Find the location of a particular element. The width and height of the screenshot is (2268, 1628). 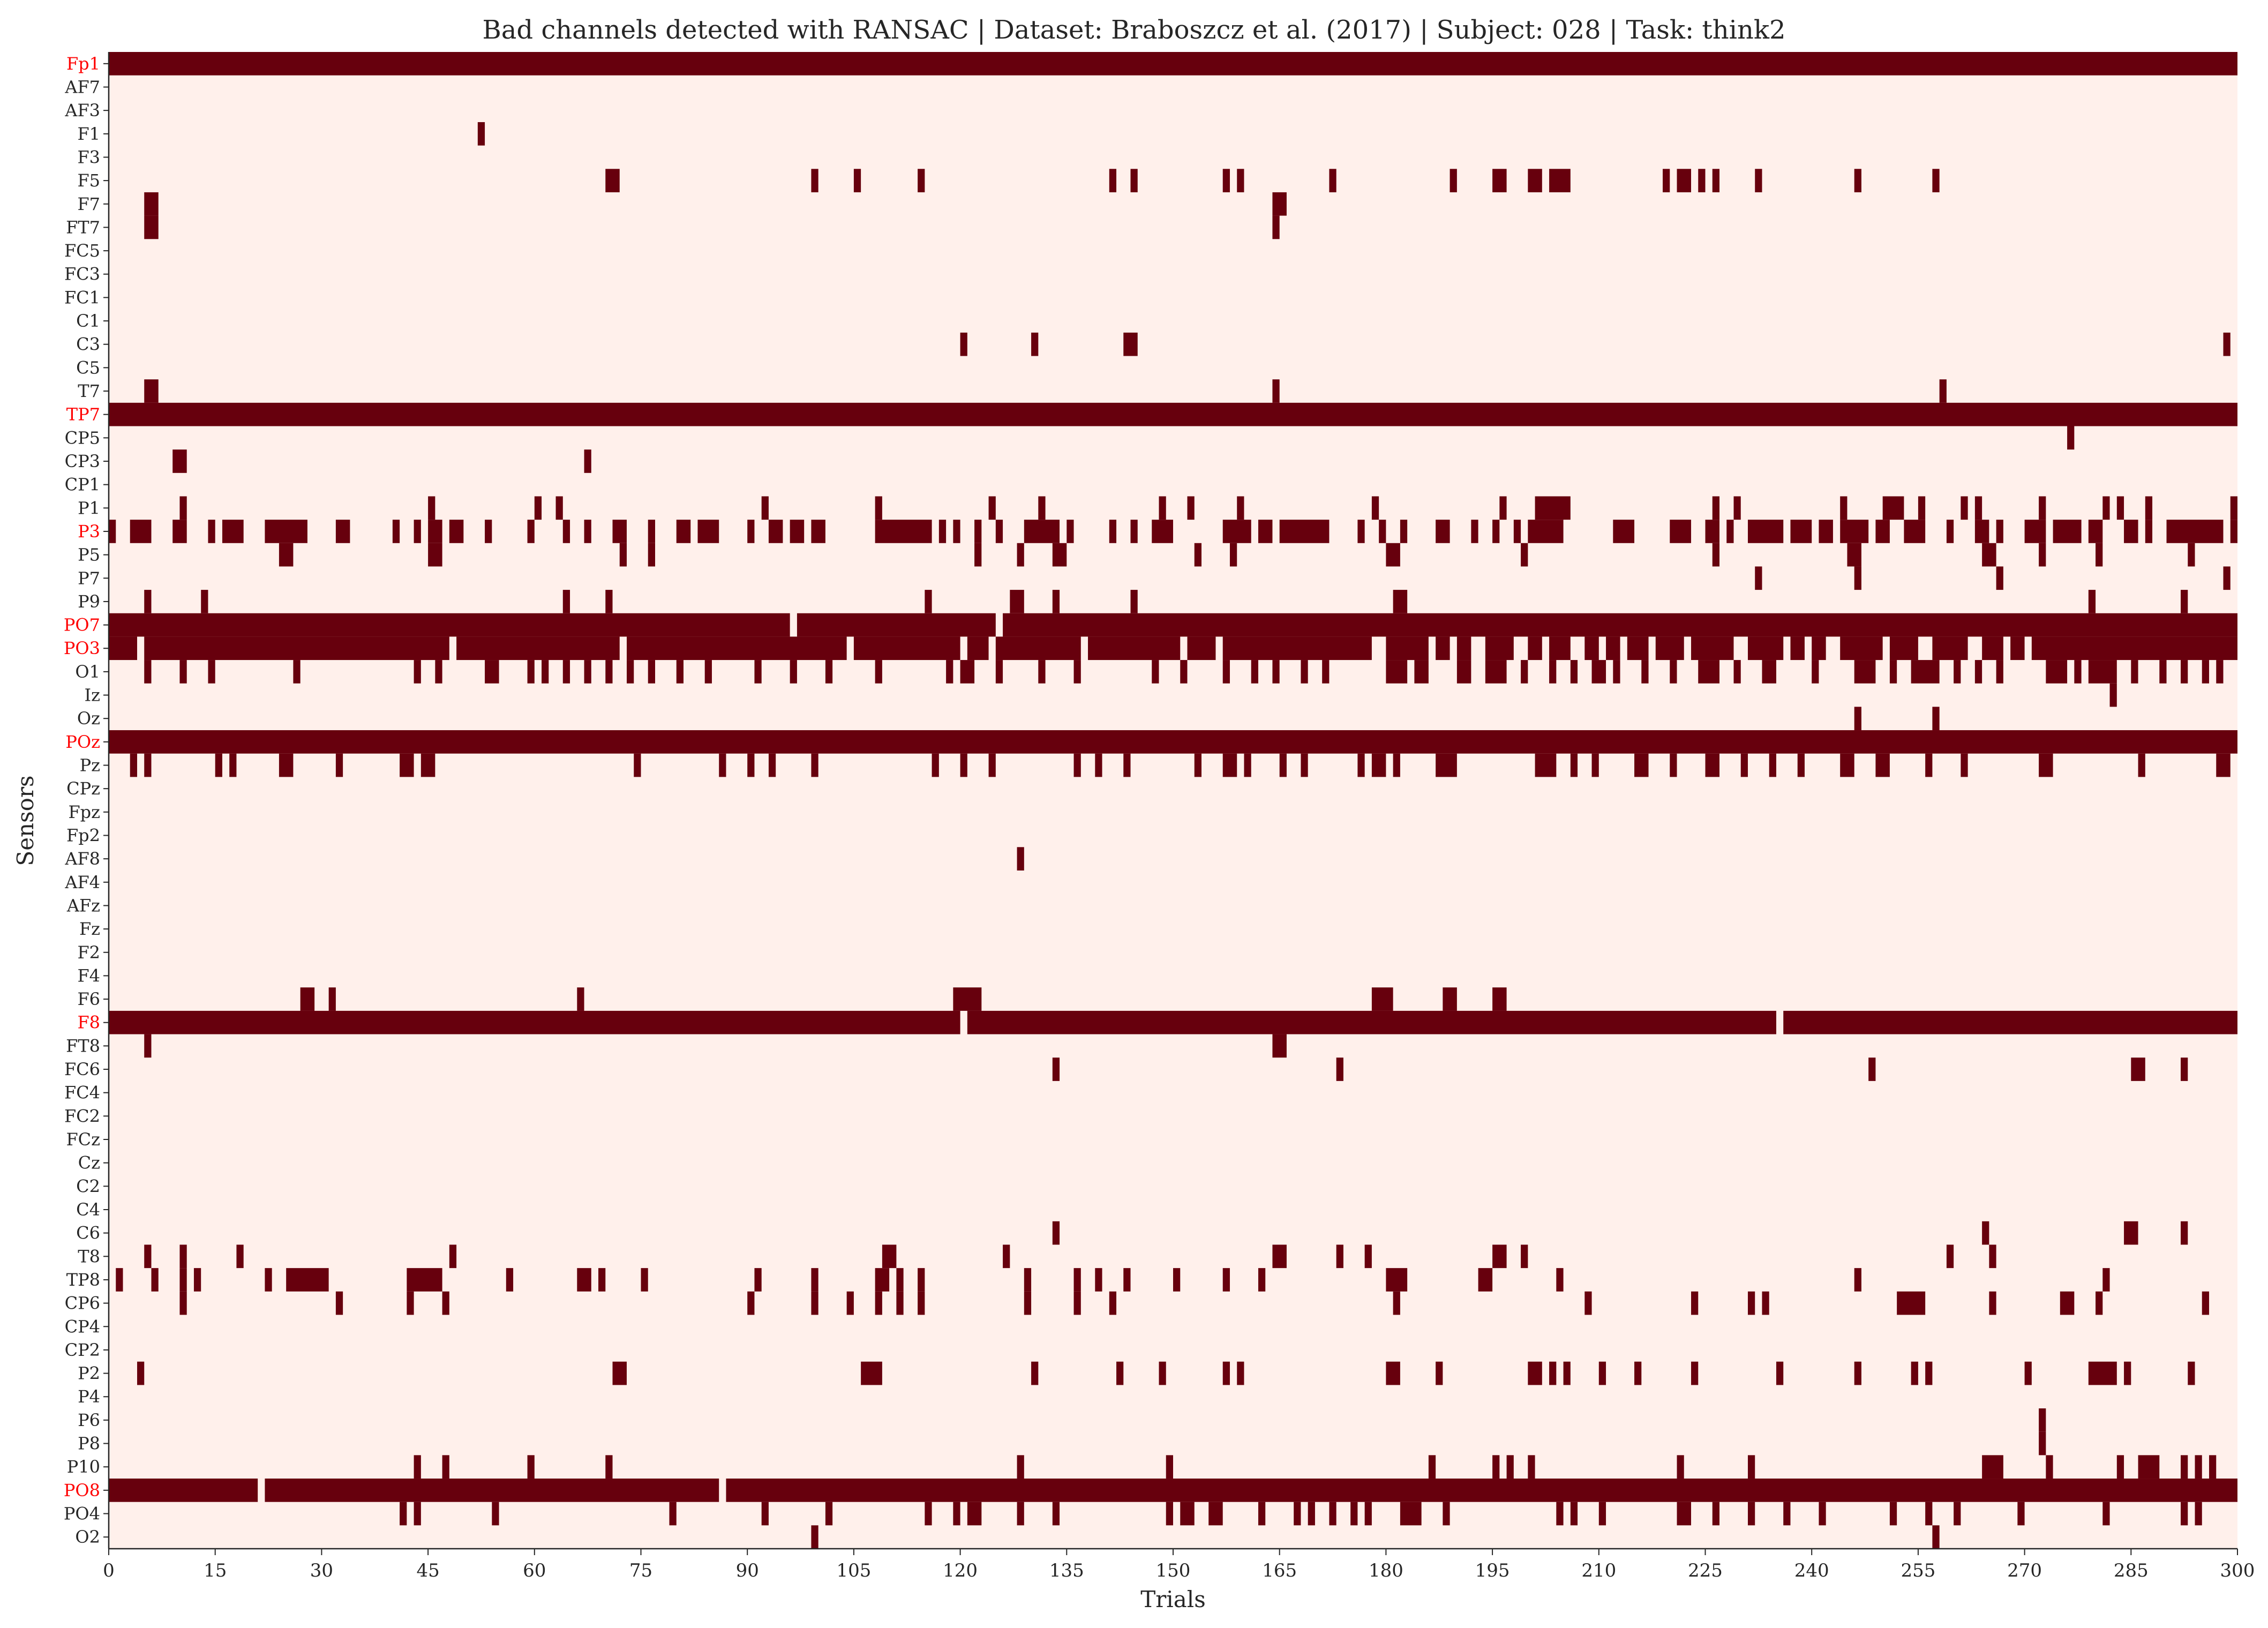

y-tick-label-fp2: Fp2 is located at coordinates (83, 835).